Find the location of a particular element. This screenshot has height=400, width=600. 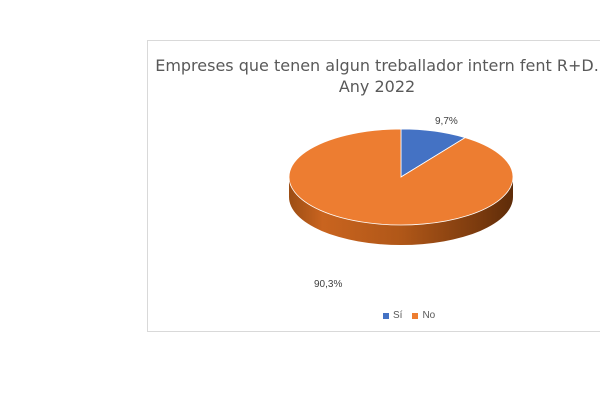

chart-legend: Sí No is located at coordinates (409, 315).